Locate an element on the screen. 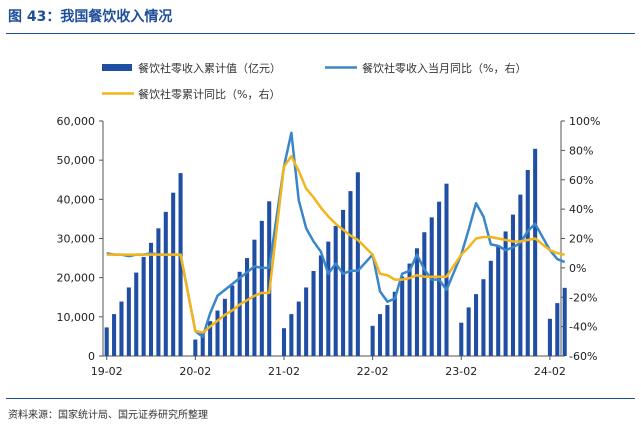 The image size is (641, 427). right-tick-label: 60% is located at coordinates (581, 180).